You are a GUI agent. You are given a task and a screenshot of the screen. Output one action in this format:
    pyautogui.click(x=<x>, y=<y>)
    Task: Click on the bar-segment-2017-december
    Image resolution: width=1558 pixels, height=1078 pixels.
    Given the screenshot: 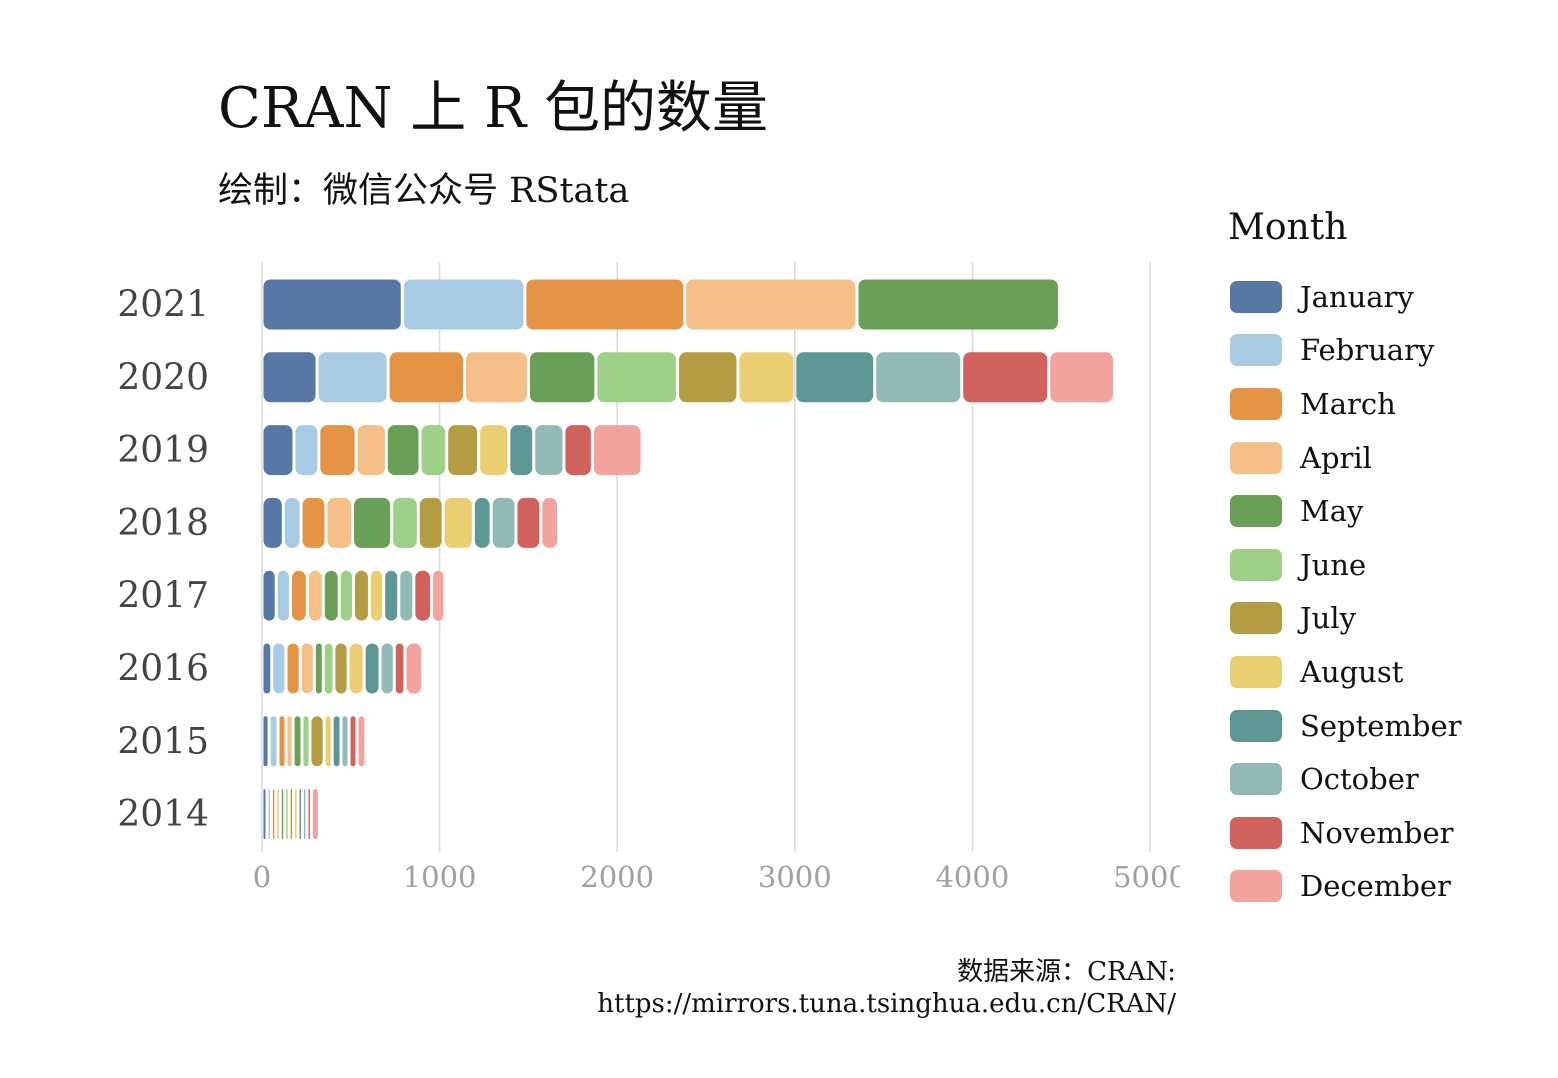 What is the action you would take?
    pyautogui.click(x=438, y=595)
    